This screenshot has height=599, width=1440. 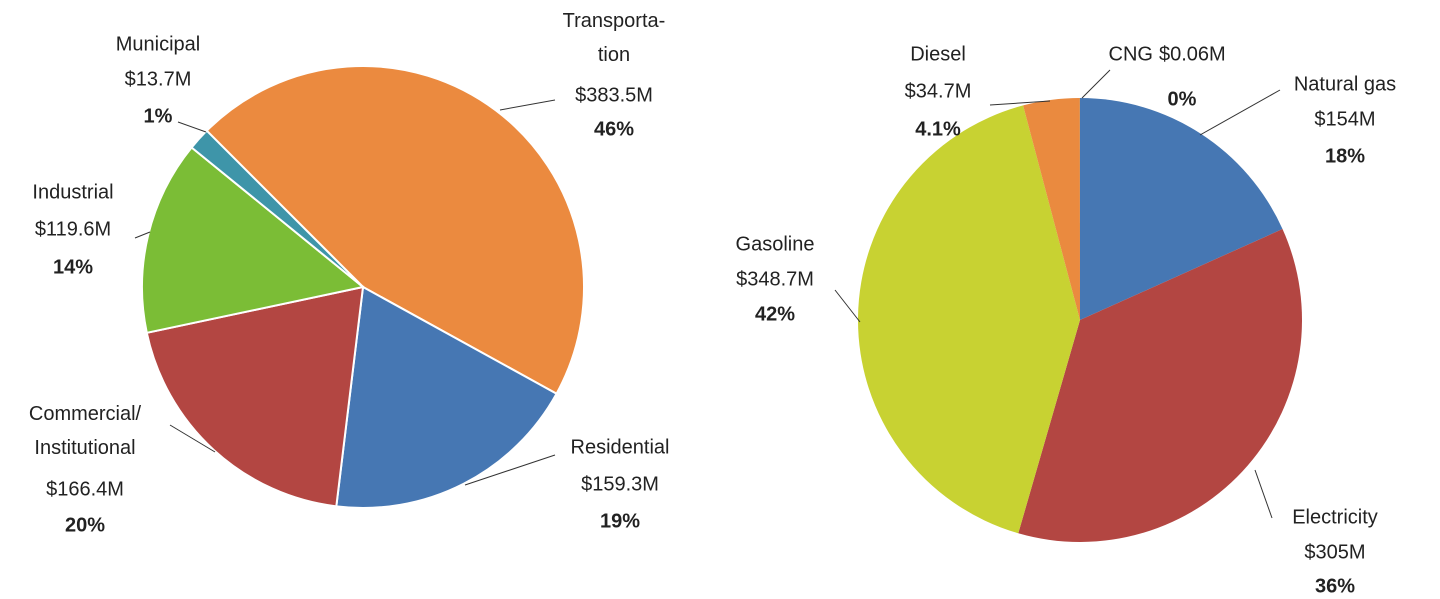 I want to click on value-label: $119.6M, so click(x=73, y=229).